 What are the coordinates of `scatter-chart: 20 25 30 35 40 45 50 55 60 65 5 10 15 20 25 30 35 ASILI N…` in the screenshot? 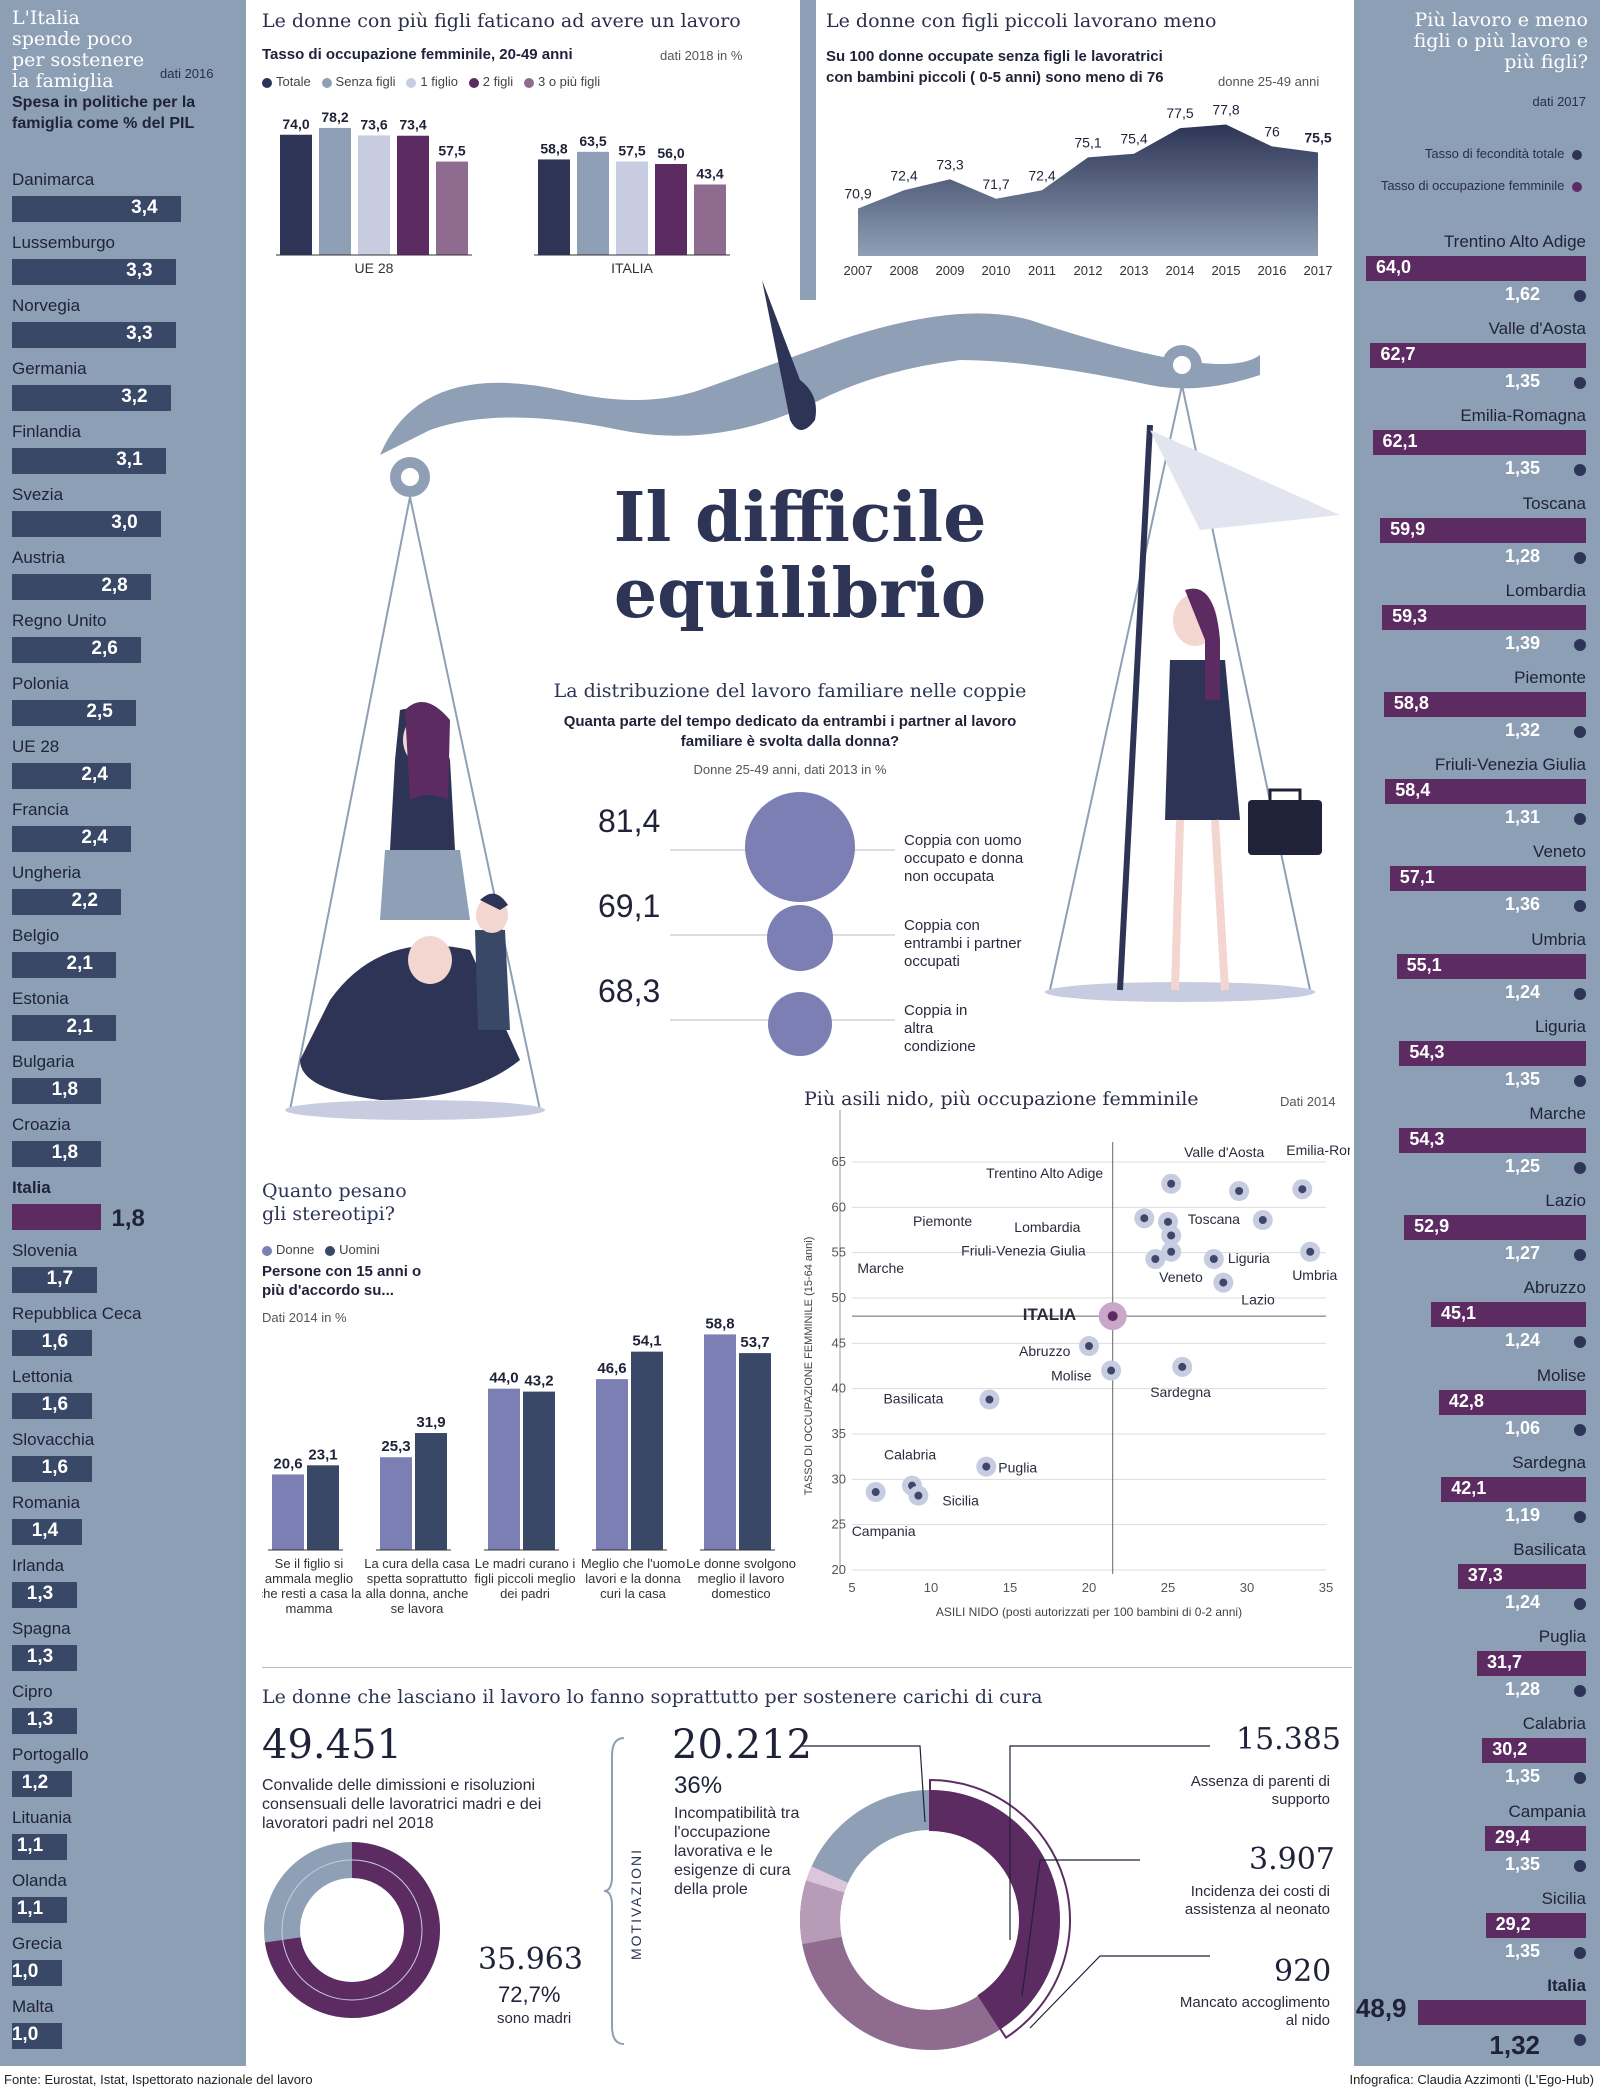 It's located at (1076, 1364).